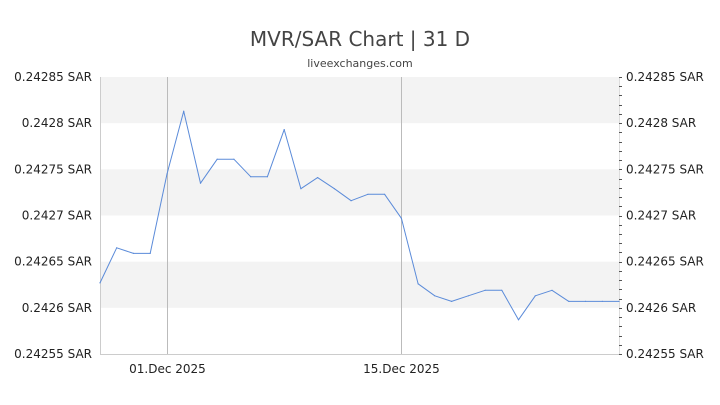  I want to click on chart-title: MVR/SAR Chart | 31 D, so click(360, 39).